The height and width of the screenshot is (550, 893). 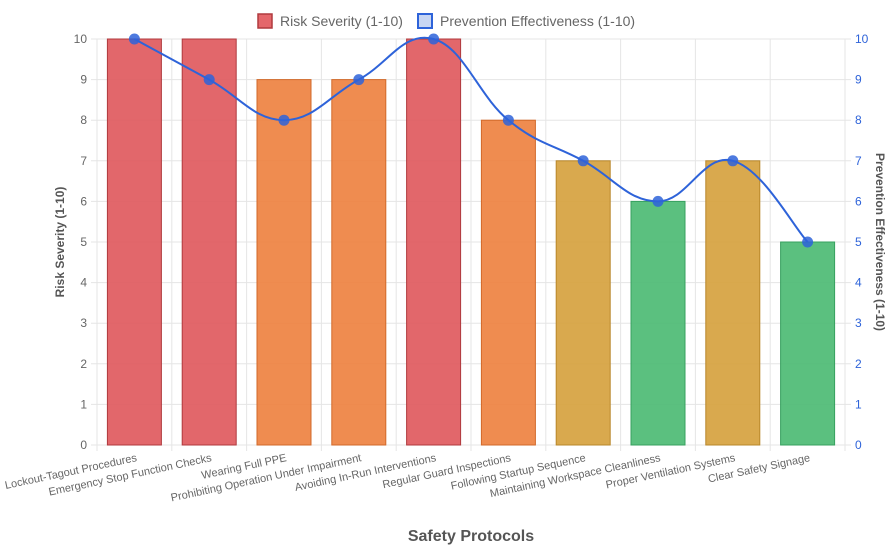 What do you see at coordinates (83, 161) in the screenshot?
I see `y-tick-label-left: 7` at bounding box center [83, 161].